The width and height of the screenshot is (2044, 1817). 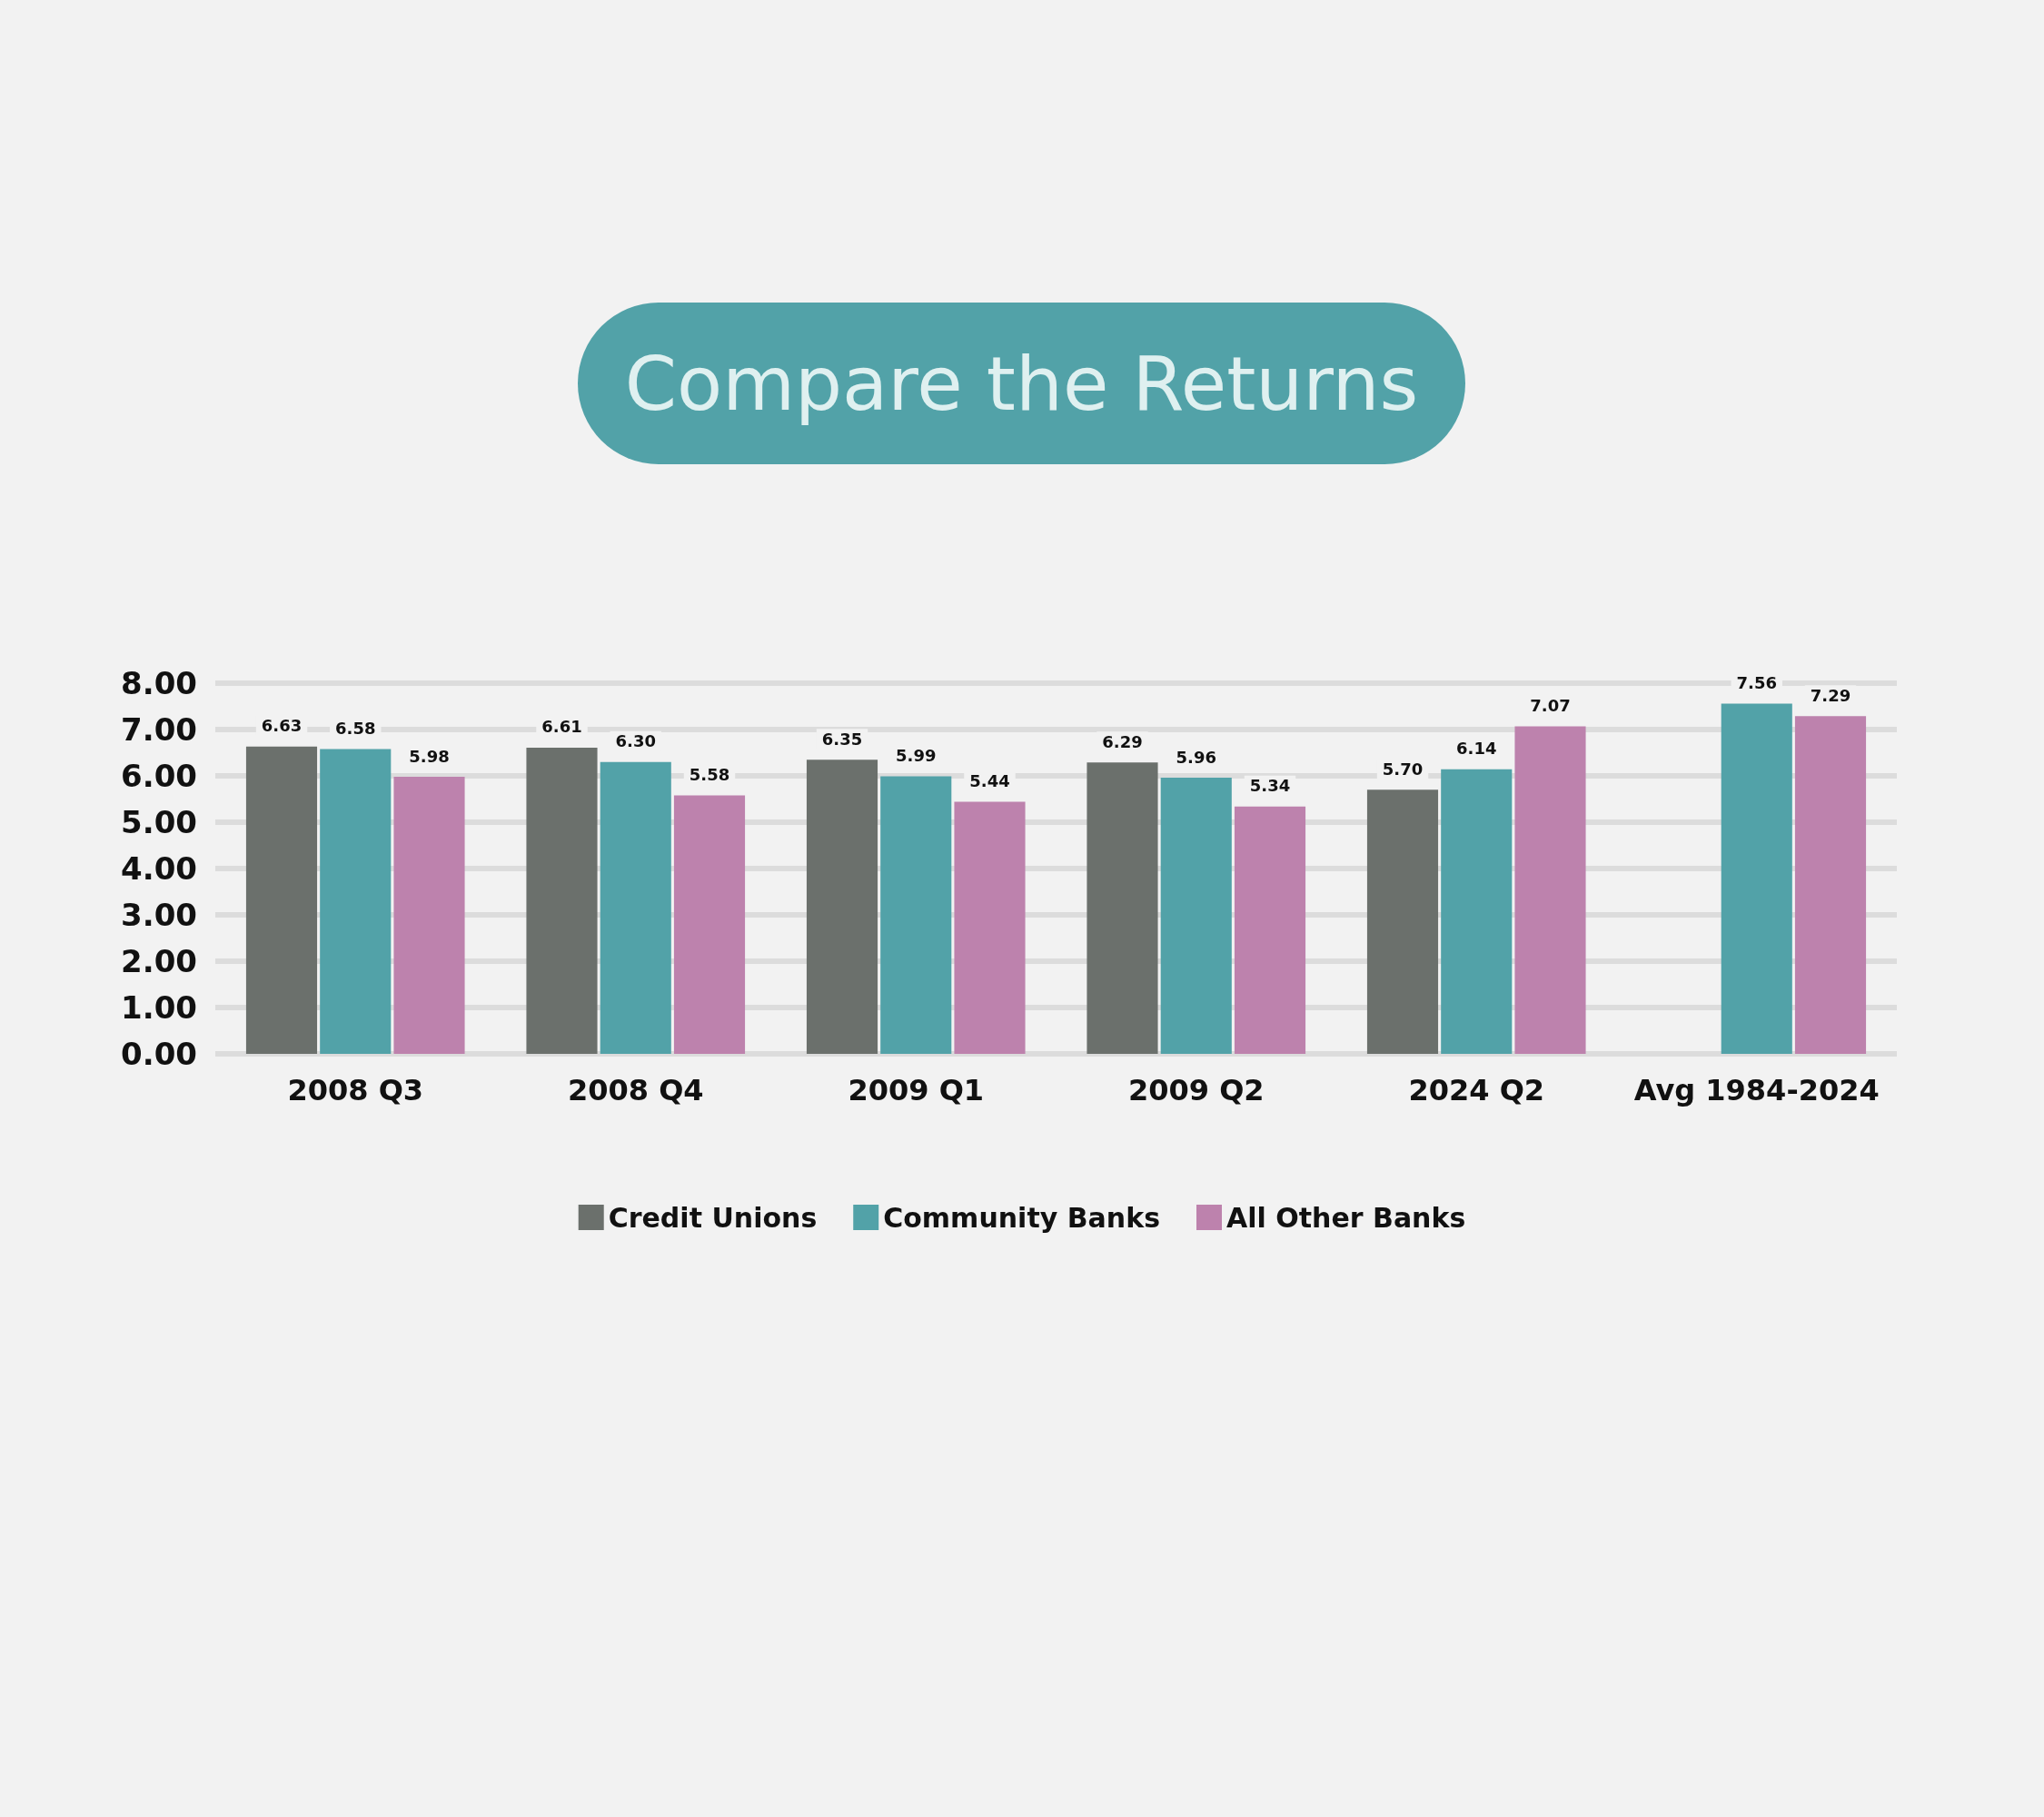 I want to click on data-label: 5.70, so click(x=1403, y=769).